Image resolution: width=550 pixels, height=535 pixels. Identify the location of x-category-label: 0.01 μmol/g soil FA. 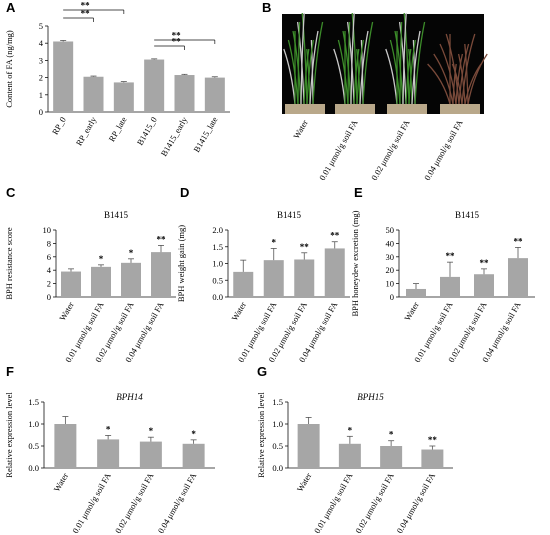
(333, 502).